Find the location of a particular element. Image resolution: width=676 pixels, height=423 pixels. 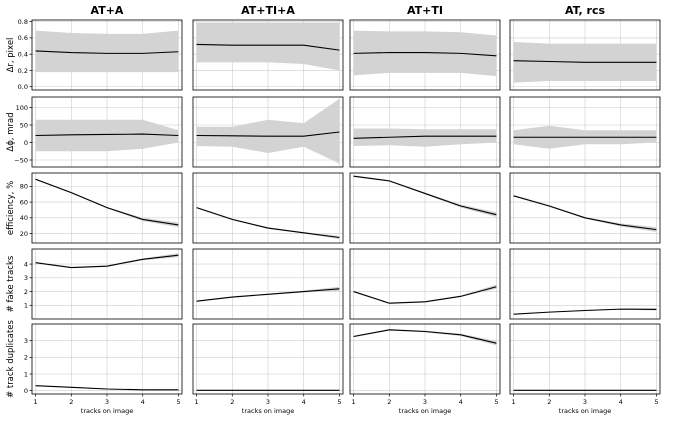

column-title: AT+A is located at coordinates (107, 10).